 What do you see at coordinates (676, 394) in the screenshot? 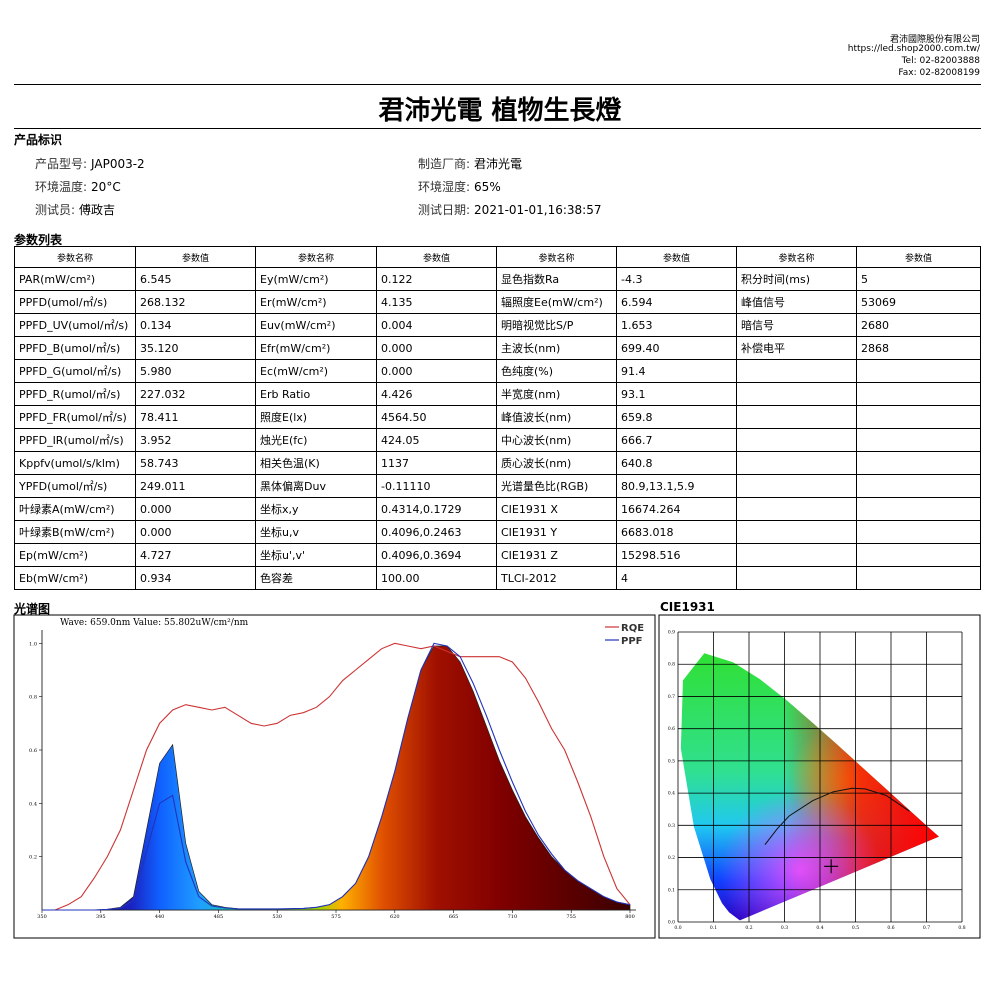
I see `cell: 93.1` at bounding box center [676, 394].